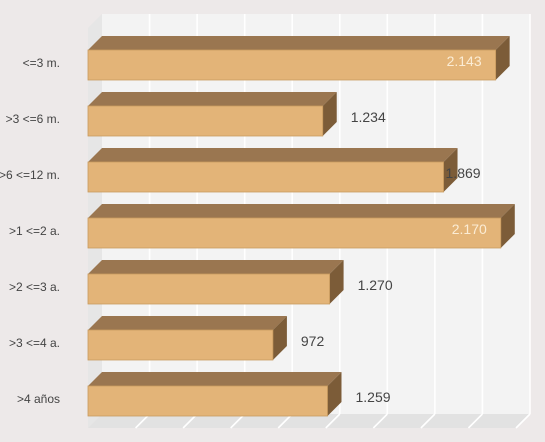 The height and width of the screenshot is (442, 545). I want to click on bar-gt-4-años, so click(214, 394).